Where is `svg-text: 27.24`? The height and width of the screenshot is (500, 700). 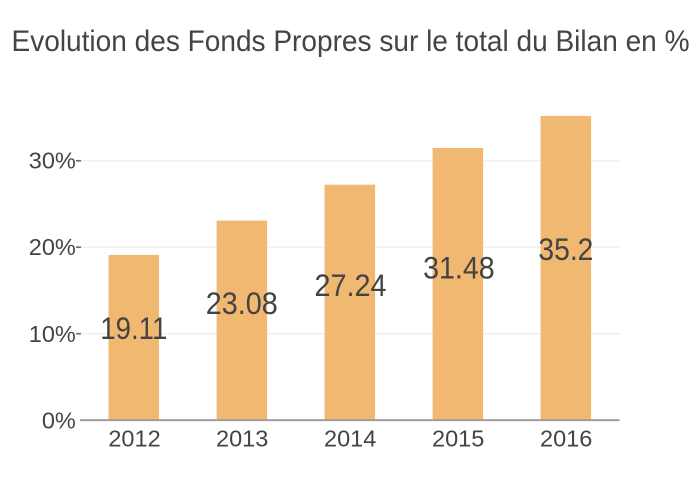
svg-text: 27.24 is located at coordinates (351, 285).